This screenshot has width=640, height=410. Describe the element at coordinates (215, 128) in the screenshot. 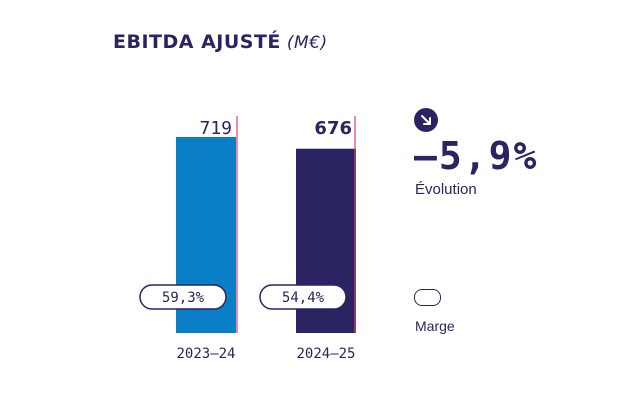

I see `bar-value-label-1: 719` at that location.